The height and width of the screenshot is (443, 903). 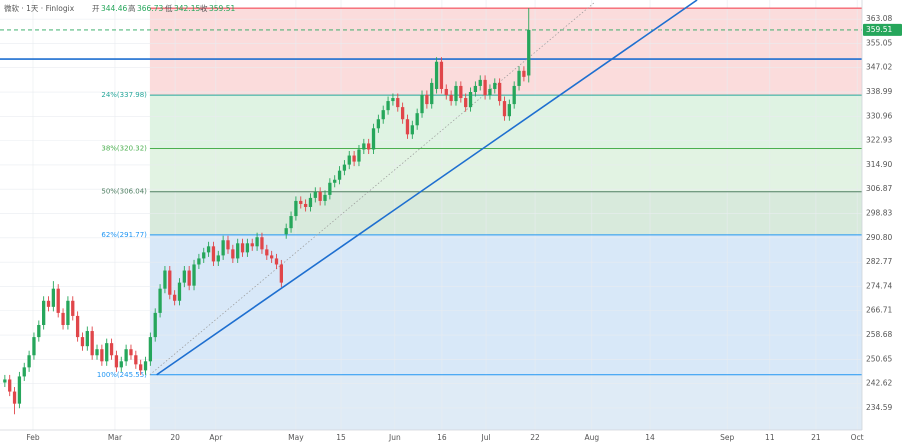 I want to click on x-tick-label: 20, so click(x=175, y=437).